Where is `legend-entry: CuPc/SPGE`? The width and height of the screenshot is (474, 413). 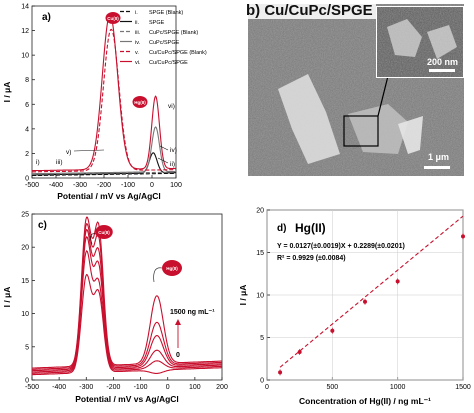 legend-entry: CuPc/SPGE is located at coordinates (164, 43).